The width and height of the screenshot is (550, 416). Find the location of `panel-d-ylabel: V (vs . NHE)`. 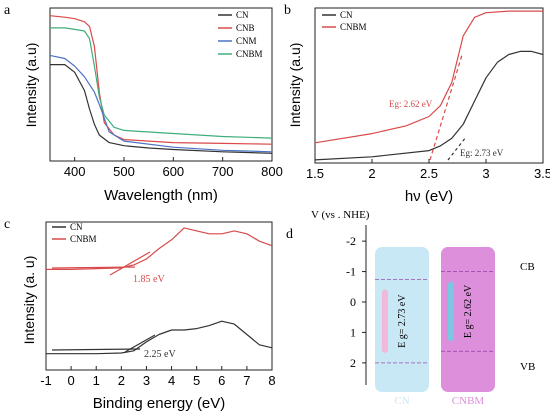

panel-d-ylabel: V (vs . NHE) is located at coordinates (340, 215).